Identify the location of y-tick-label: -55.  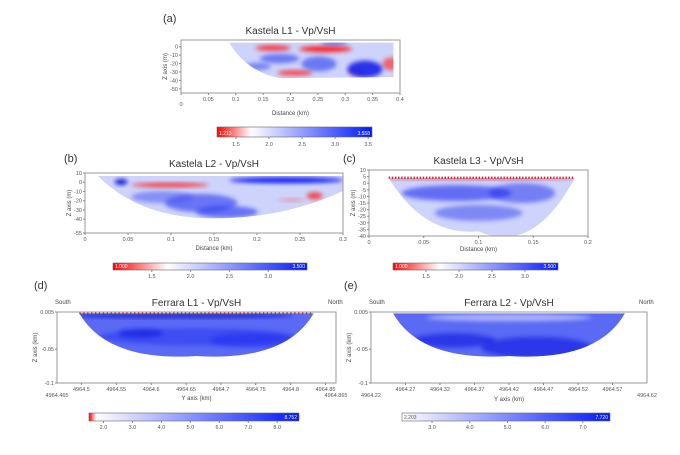
(78, 234).